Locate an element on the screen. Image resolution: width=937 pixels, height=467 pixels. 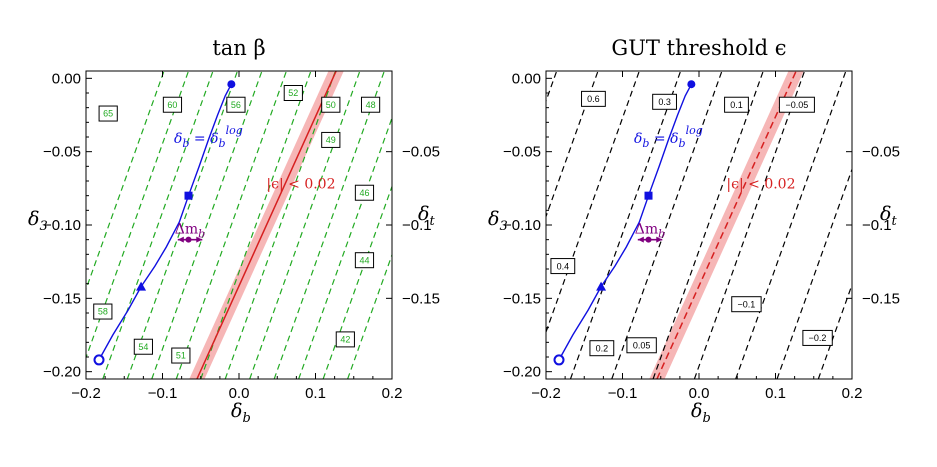
contour-label: 56 is located at coordinates (236, 104).